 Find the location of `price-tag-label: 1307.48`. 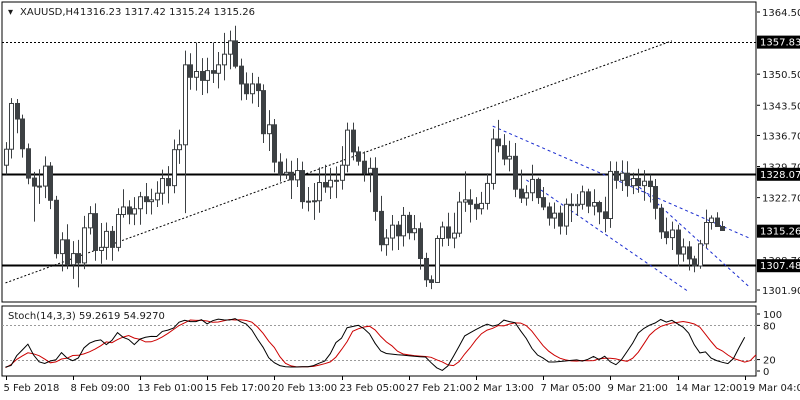

price-tag-label: 1307.48 is located at coordinates (780, 266).